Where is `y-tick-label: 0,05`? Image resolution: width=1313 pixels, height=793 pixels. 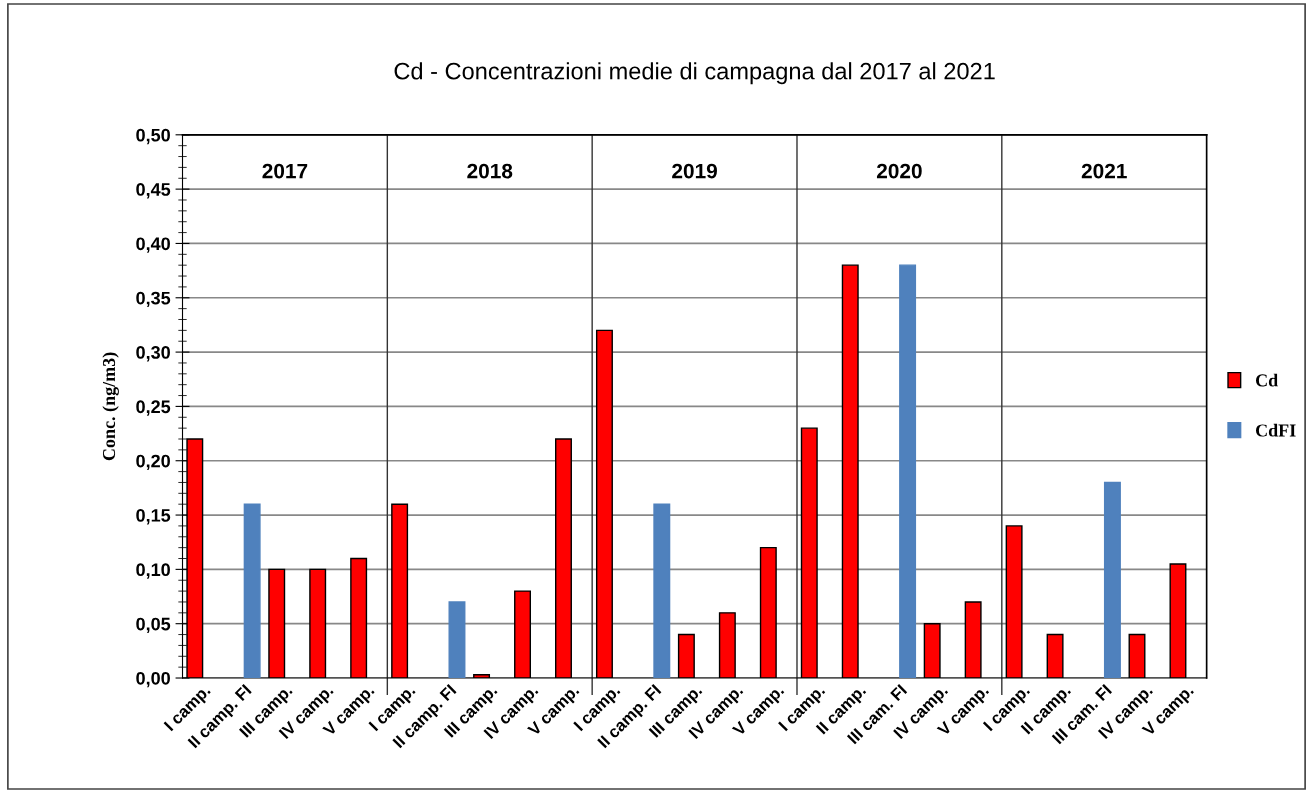
y-tick-label: 0,05 is located at coordinates (153, 625).